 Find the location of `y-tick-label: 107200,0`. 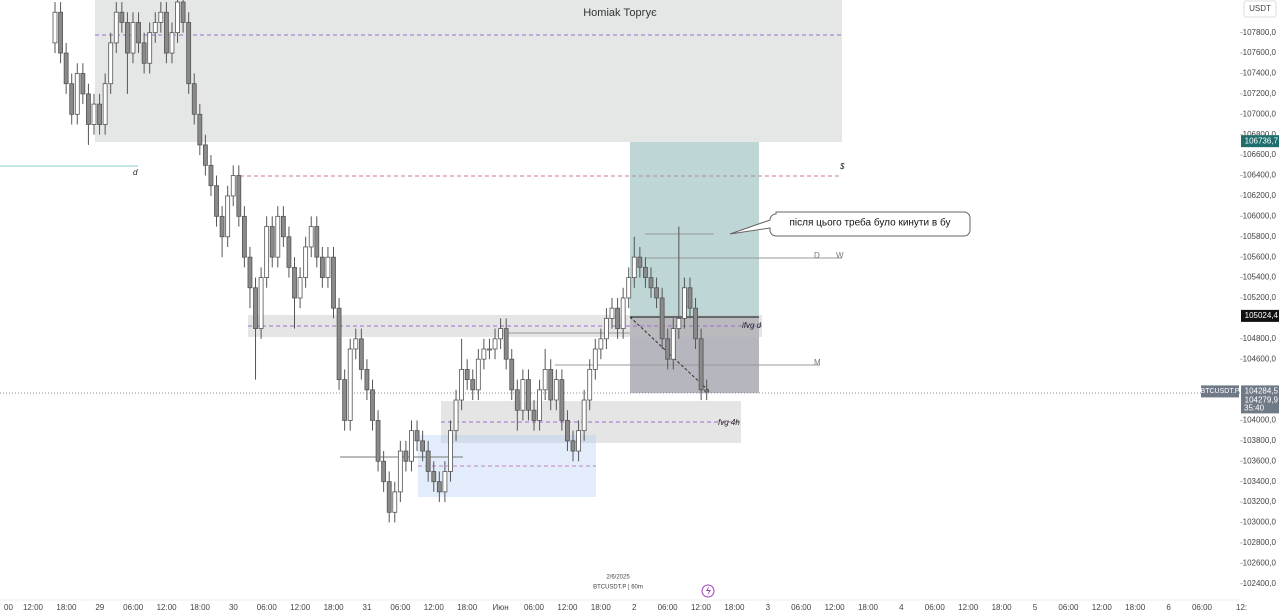

y-tick-label: 107200,0 is located at coordinates (1260, 93).